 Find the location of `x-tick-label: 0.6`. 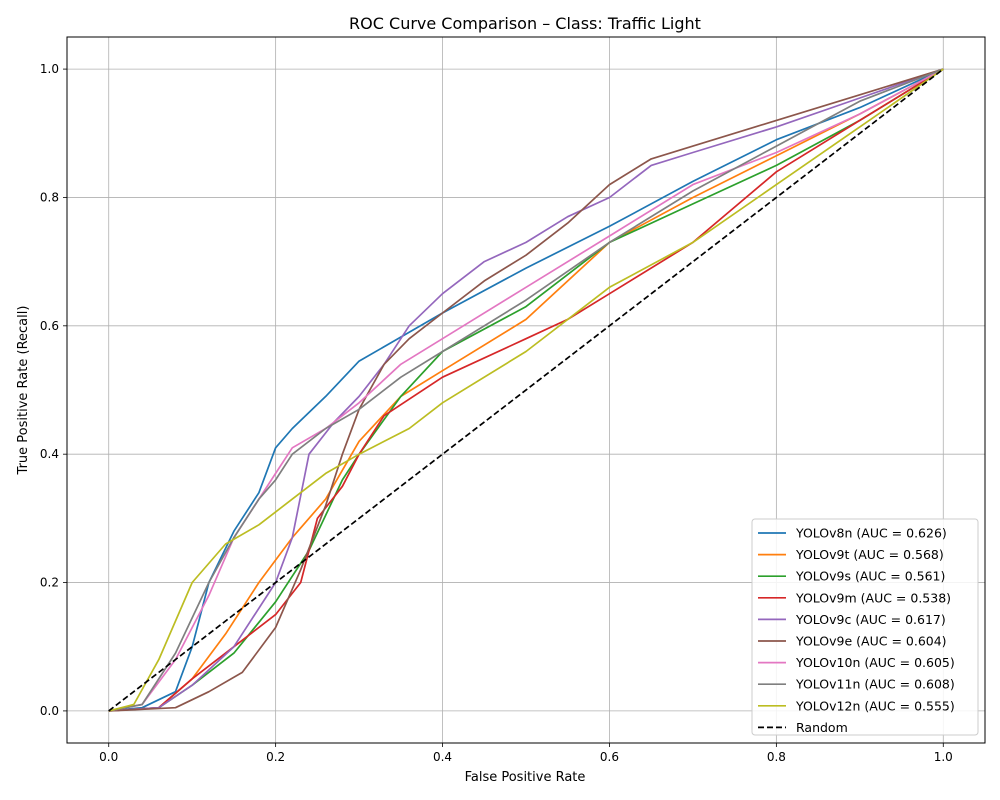

x-tick-label: 0.6 is located at coordinates (609, 757).